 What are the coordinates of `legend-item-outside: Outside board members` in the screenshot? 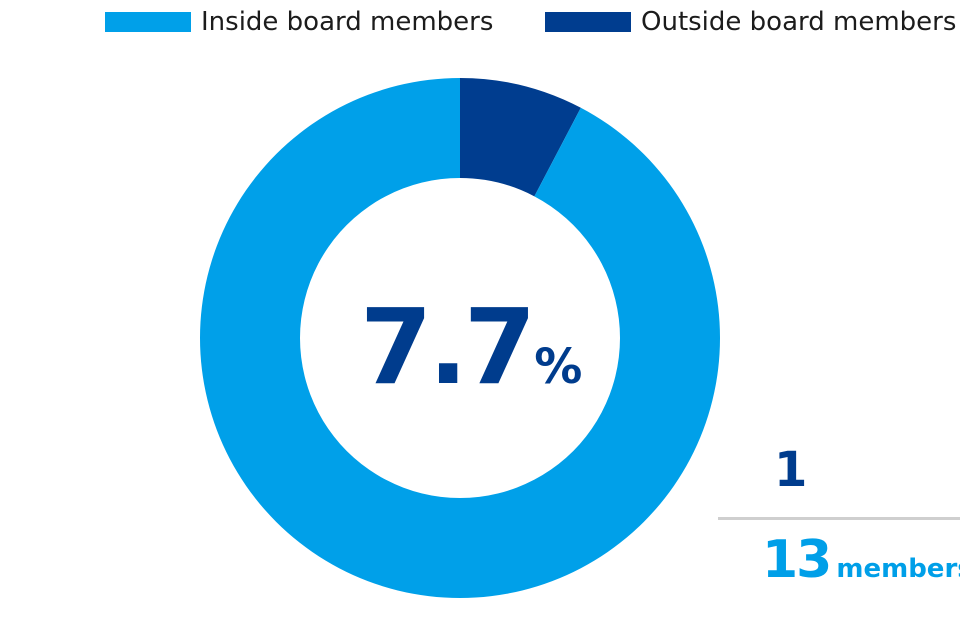 It's located at (750, 22).